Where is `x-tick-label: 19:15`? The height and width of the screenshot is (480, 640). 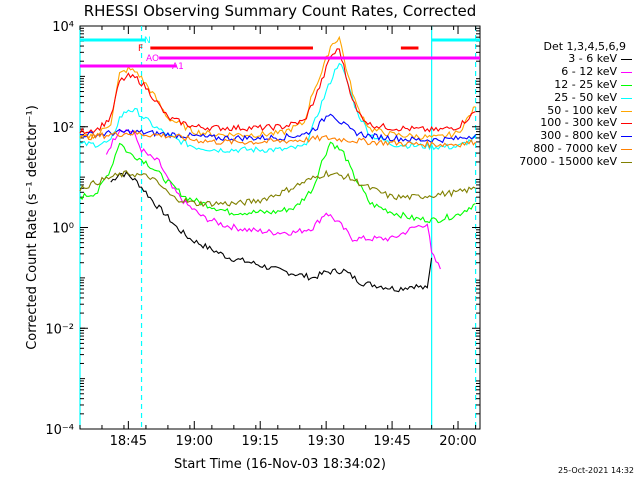 x-tick-label: 19:15 is located at coordinates (259, 441).